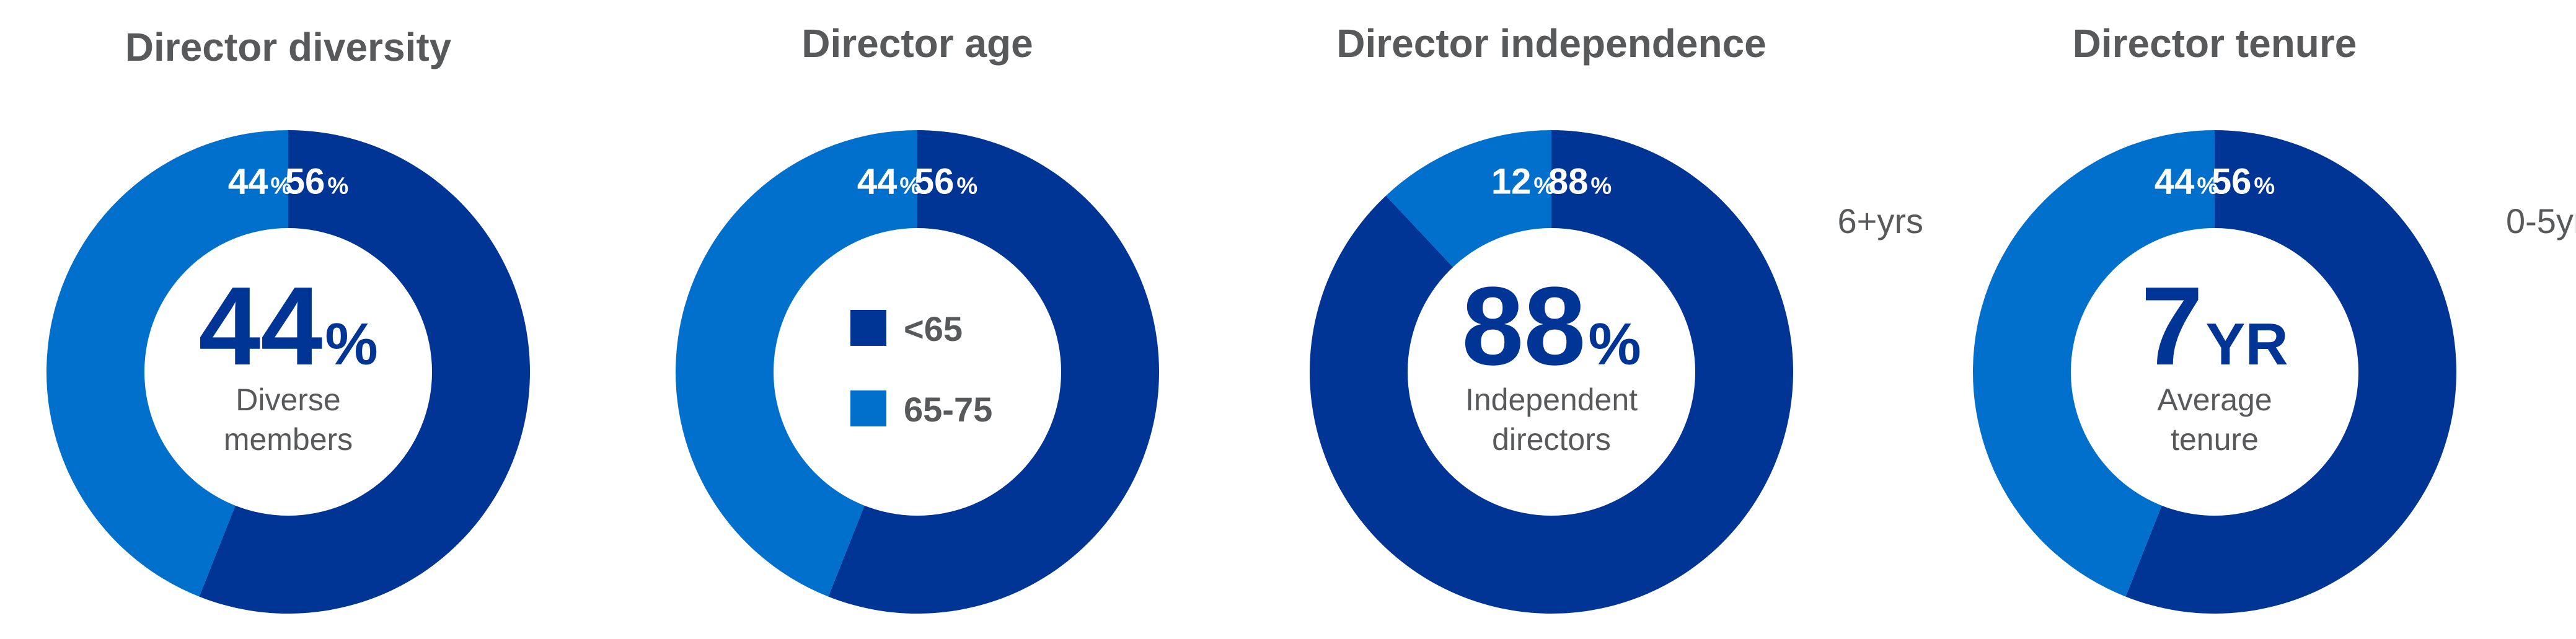  I want to click on center-caption: directors, so click(1551, 439).